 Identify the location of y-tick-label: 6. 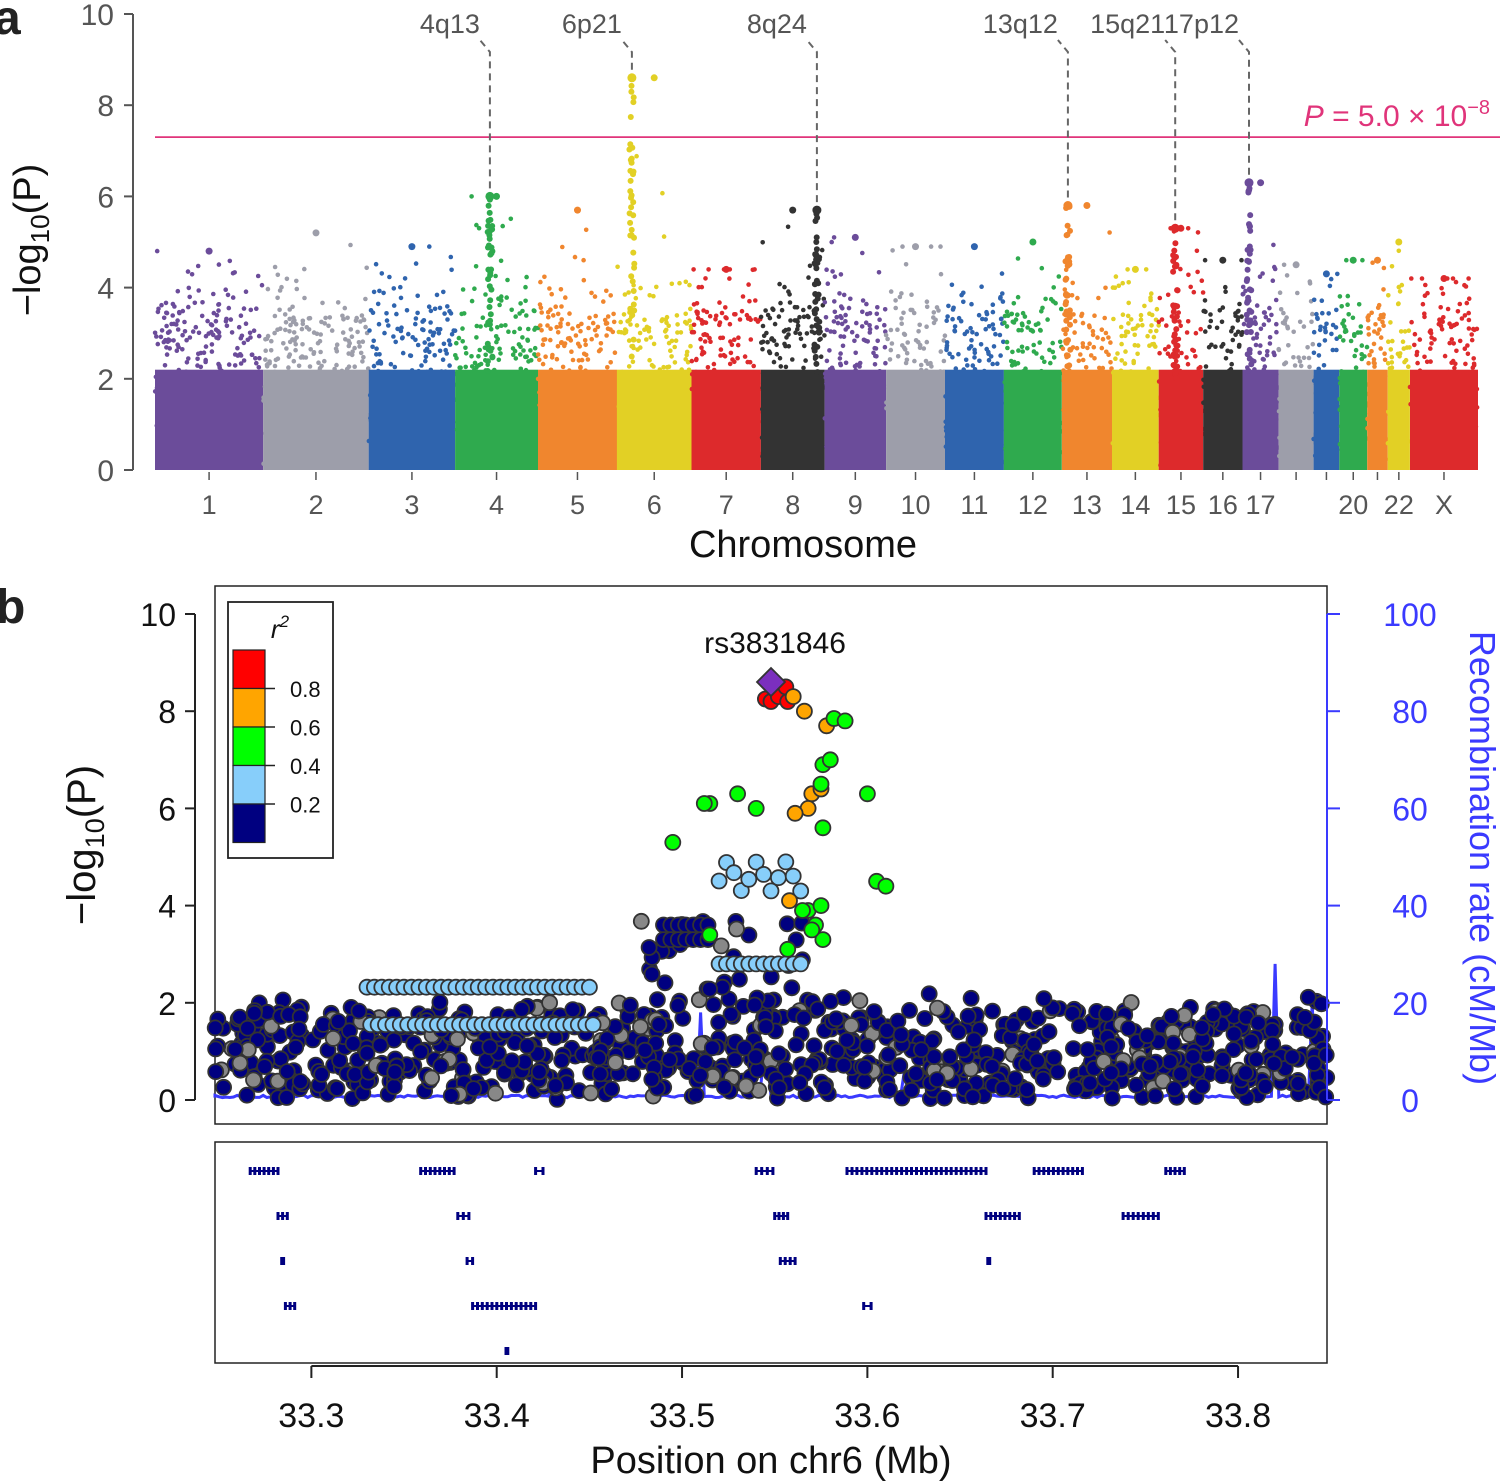
(167, 809).